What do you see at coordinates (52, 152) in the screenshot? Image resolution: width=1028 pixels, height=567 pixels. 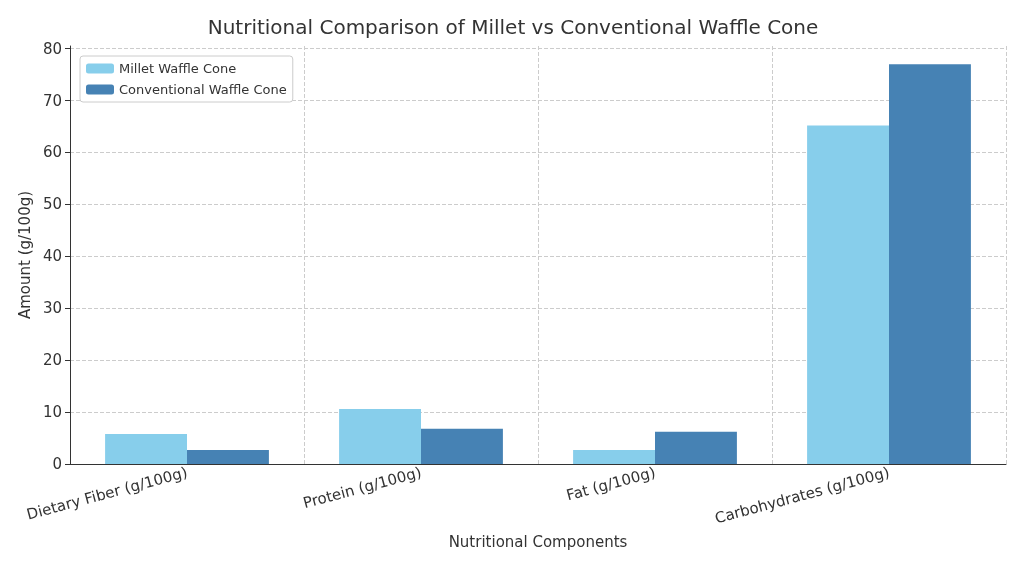 I see `y-tick-label: 60` at bounding box center [52, 152].